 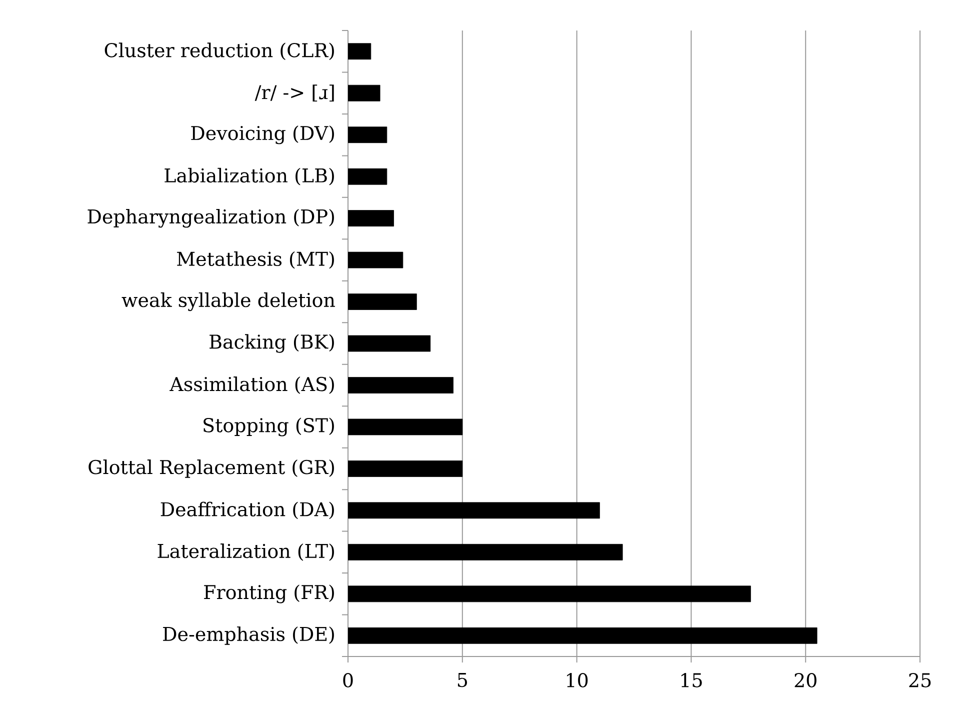 What do you see at coordinates (691, 680) in the screenshot?
I see `x-tick-label: 15` at bounding box center [691, 680].